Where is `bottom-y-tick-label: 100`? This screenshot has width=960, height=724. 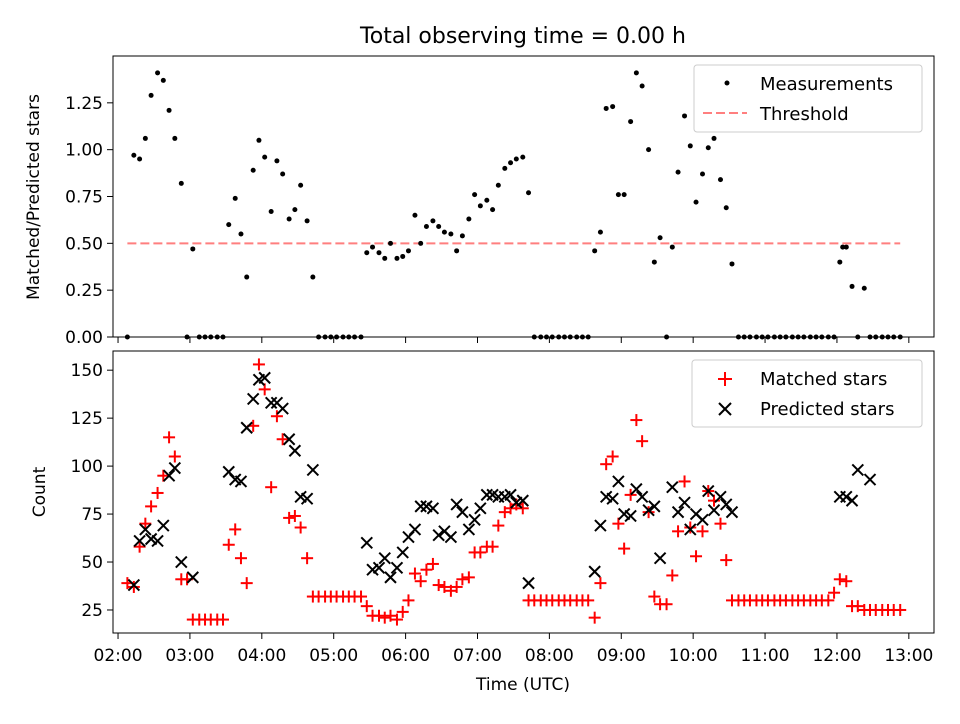
bottom-y-tick-label: 100 is located at coordinates (87, 467).